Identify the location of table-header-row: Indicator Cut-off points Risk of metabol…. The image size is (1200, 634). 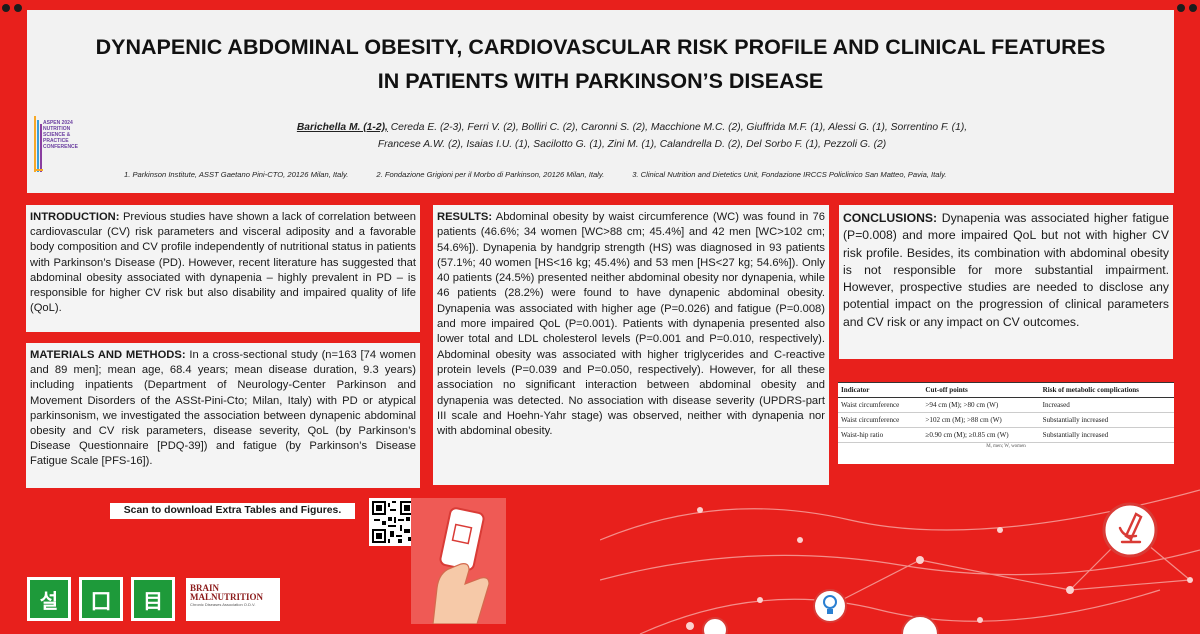
(1006, 390).